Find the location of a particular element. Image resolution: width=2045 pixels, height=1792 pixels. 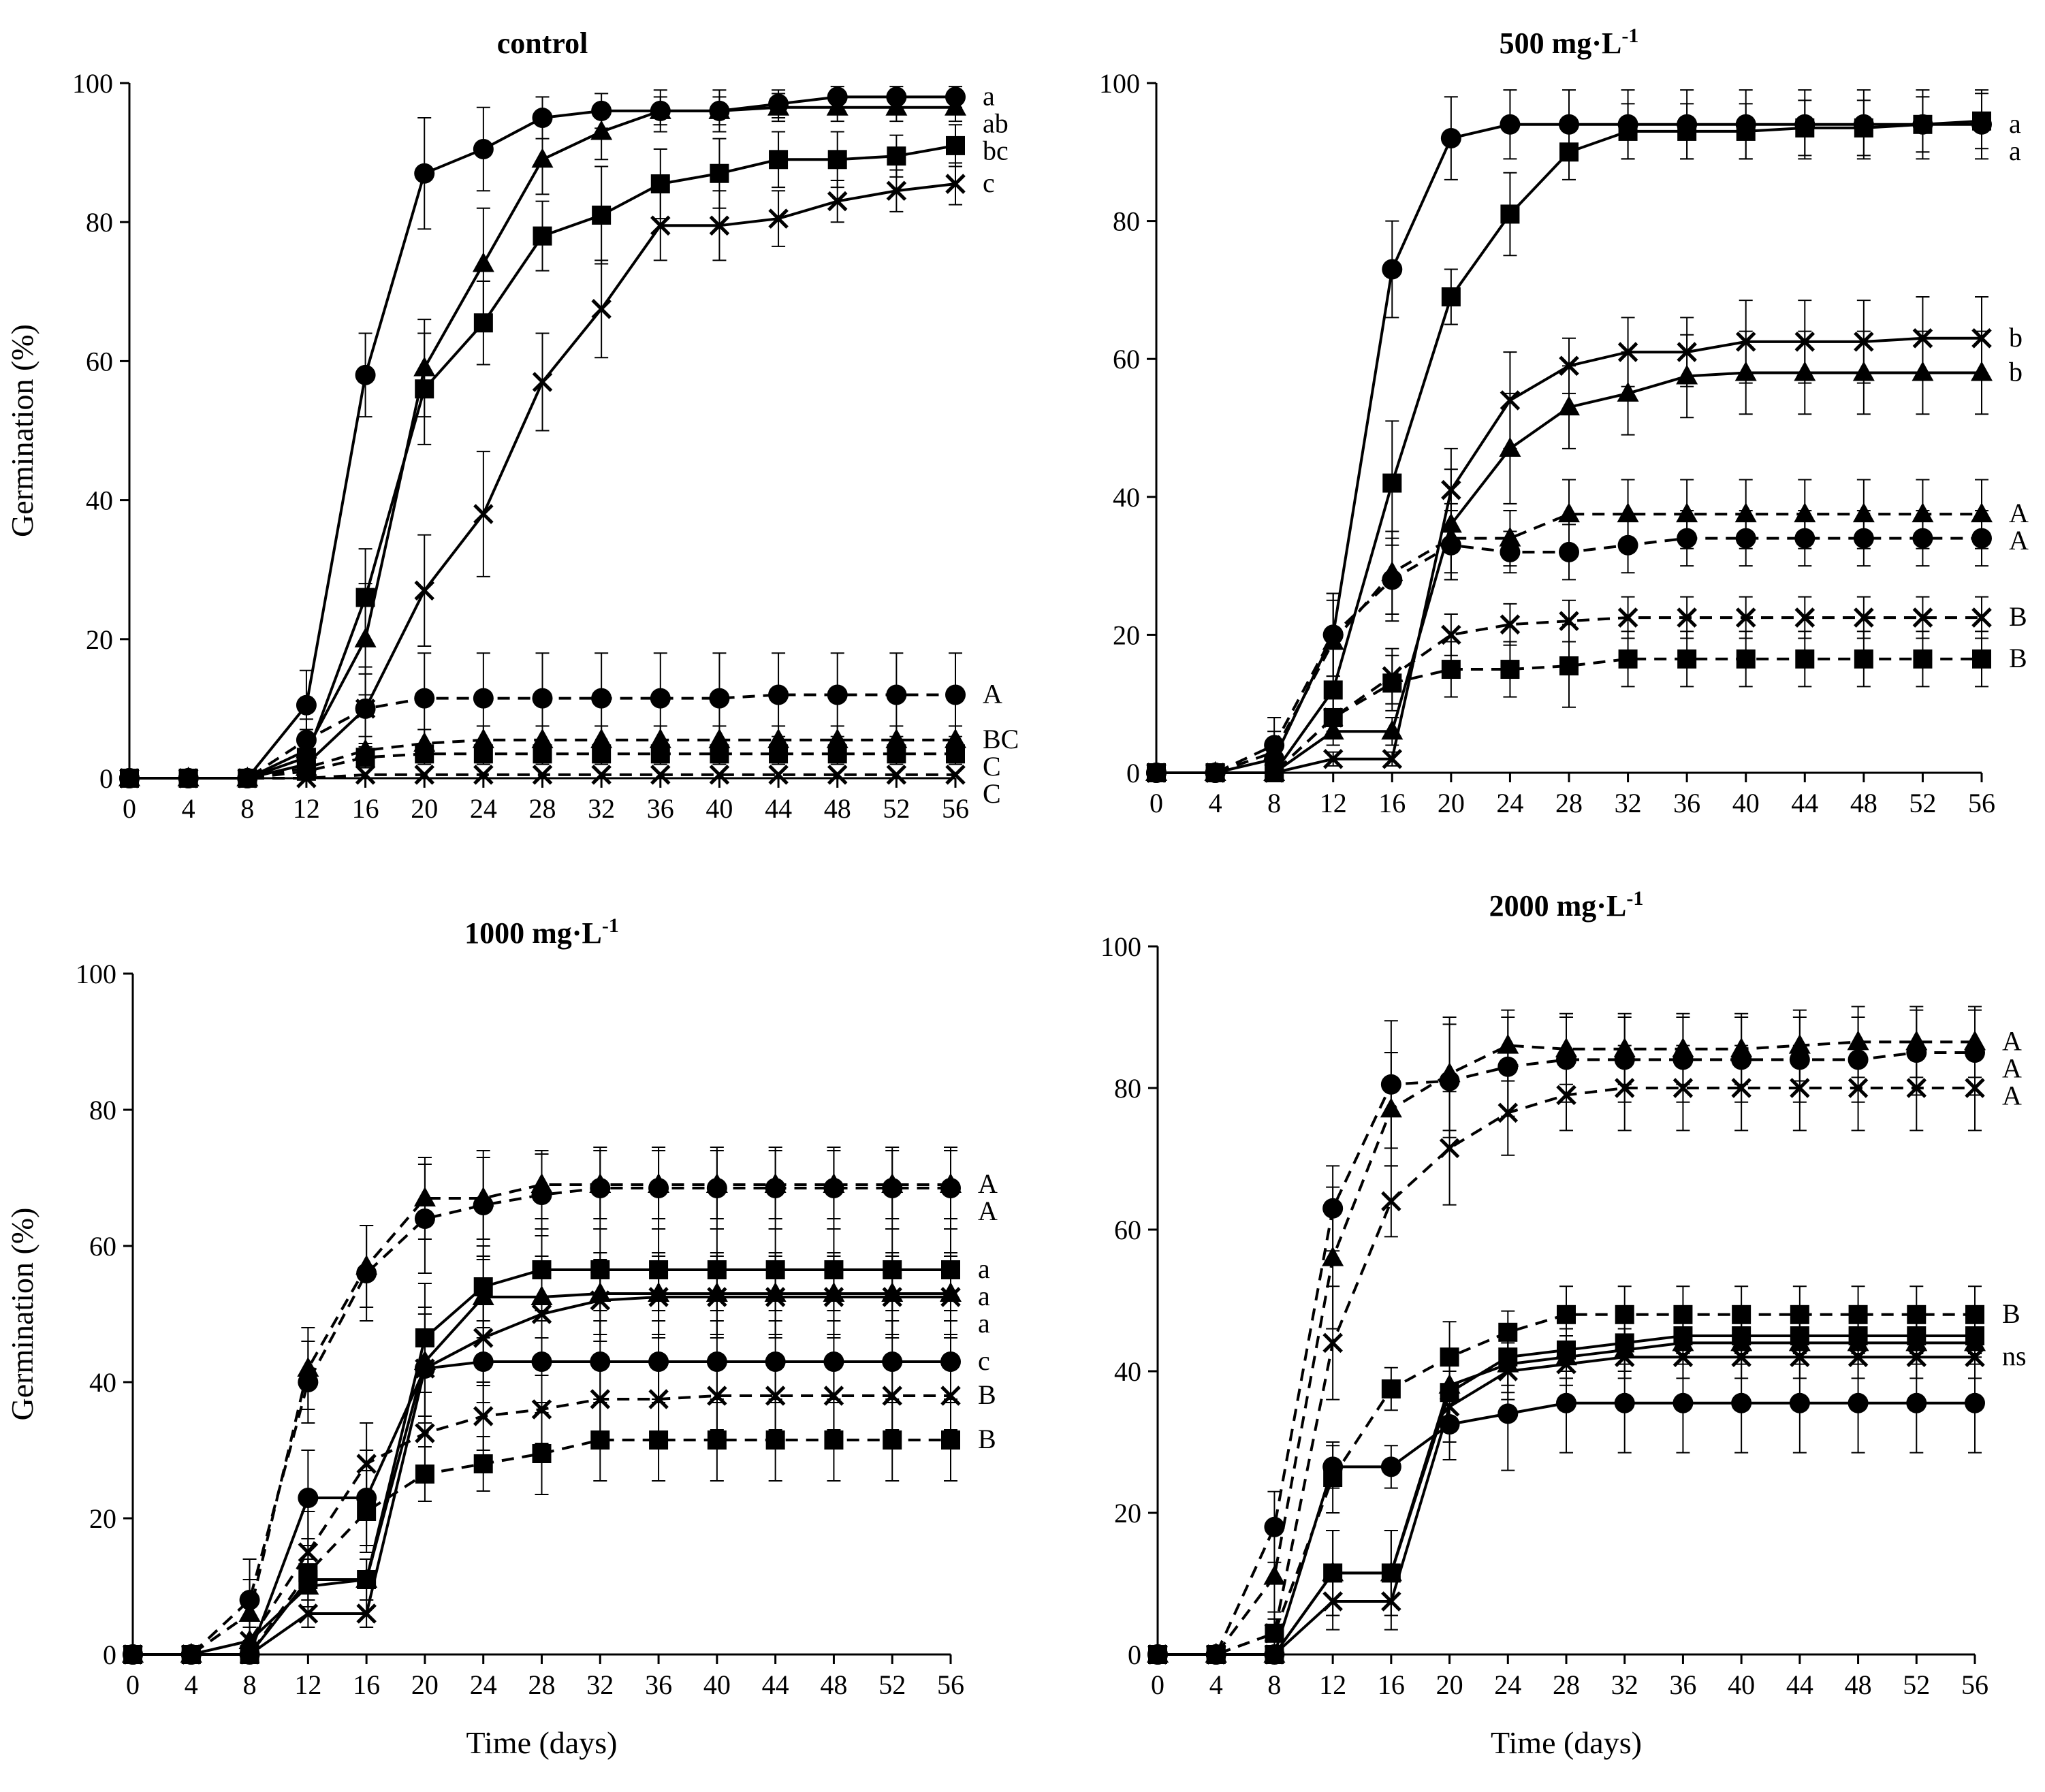

x-tick-label: 52 is located at coordinates (1917, 1684).